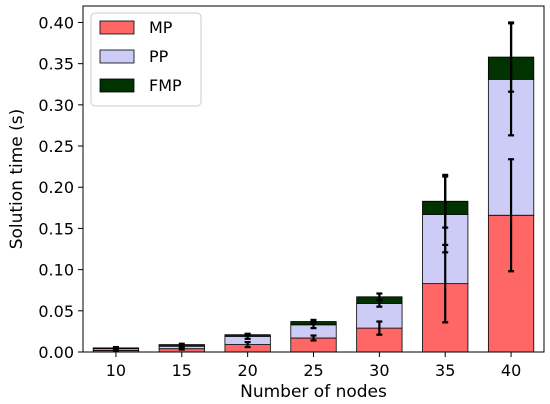 The width and height of the screenshot is (550, 404). I want to click on y-tick-label: 0.35, so click(56, 64).